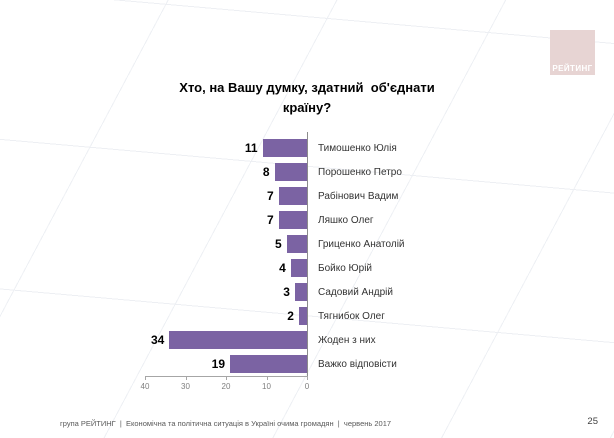 Image resolution: width=614 pixels, height=438 pixels. Describe the element at coordinates (361, 244) in the screenshot. I see `category-label: Гриценко Анатолій` at that location.